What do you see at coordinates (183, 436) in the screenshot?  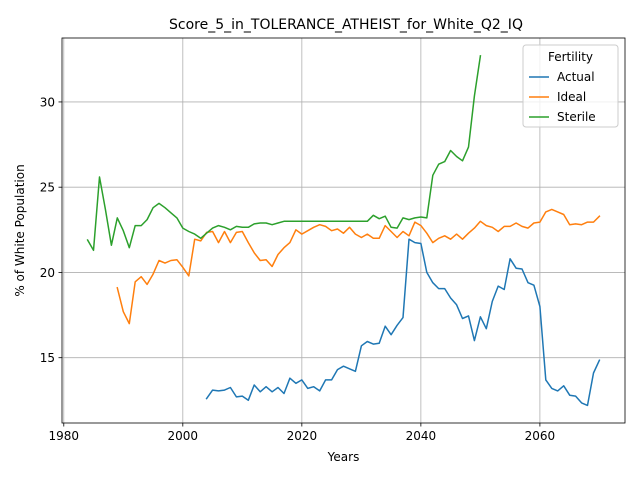 I see `x-tick-label: 2000` at bounding box center [183, 436].